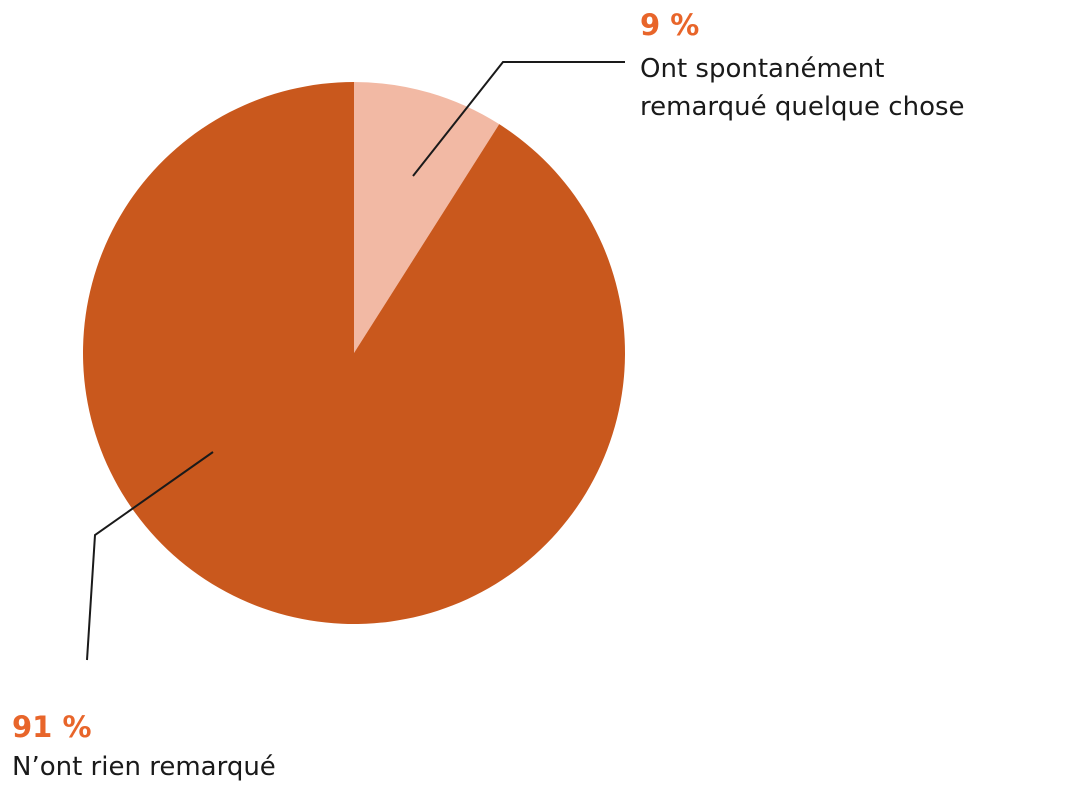 This screenshot has height=787, width=1067. Describe the element at coordinates (52, 727) in the screenshot. I see `value-label: 91 %` at that location.